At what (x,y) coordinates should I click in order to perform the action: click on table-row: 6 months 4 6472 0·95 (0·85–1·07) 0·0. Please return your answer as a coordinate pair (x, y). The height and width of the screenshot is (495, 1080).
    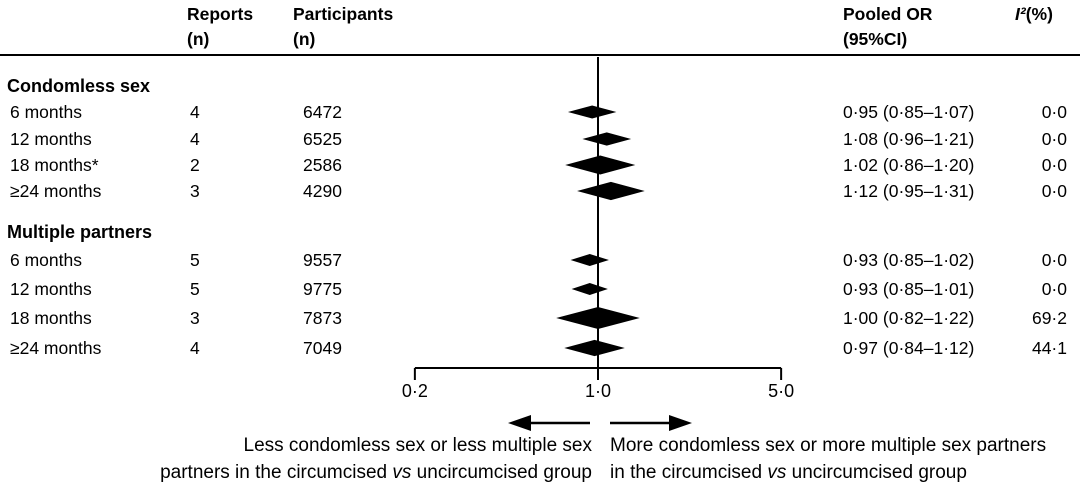
    Looking at the image, I should click on (540, 112).